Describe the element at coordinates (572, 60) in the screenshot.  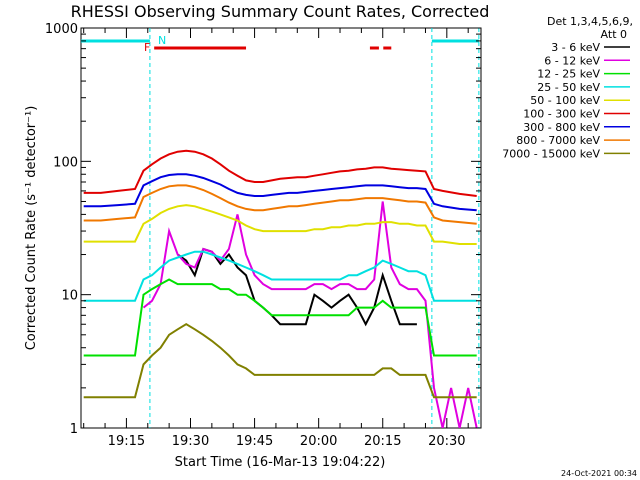
I see `legend-entry-label: 6 - 12 keV` at that location.